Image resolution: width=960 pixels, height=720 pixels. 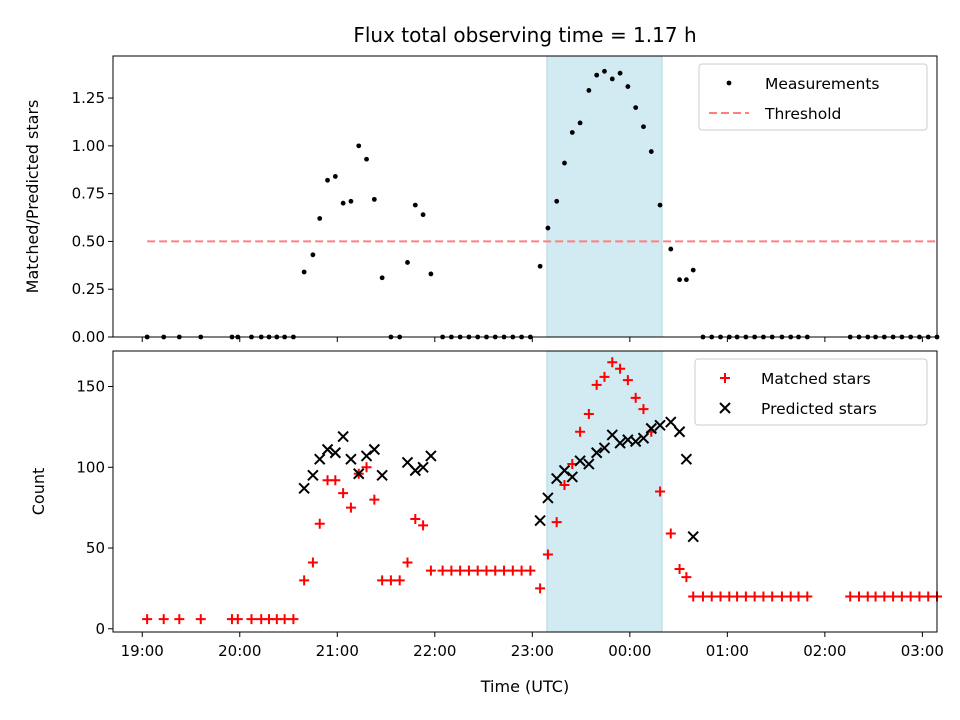 What do you see at coordinates (524, 35) in the screenshot?
I see `chart-title: Flux total observing time = 1.17 h` at bounding box center [524, 35].